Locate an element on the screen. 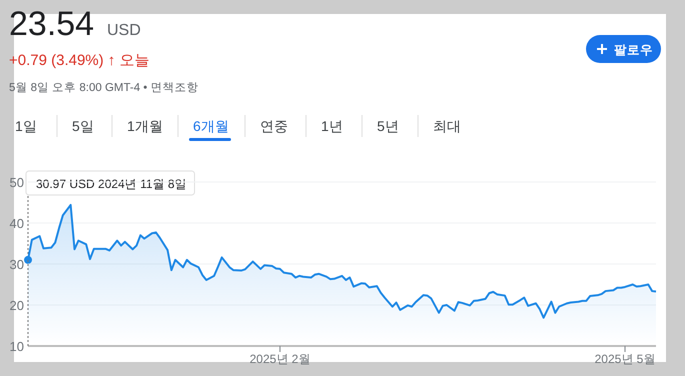 Image resolution: width=685 pixels, height=376 pixels. text: 5일 is located at coordinates (83, 126).